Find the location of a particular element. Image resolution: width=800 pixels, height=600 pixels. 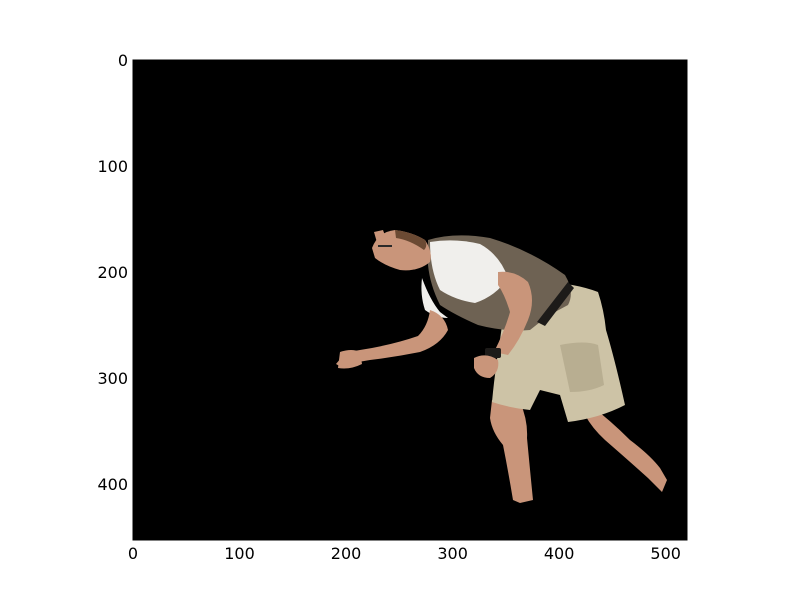

front-leg is located at coordinates (511, 451).